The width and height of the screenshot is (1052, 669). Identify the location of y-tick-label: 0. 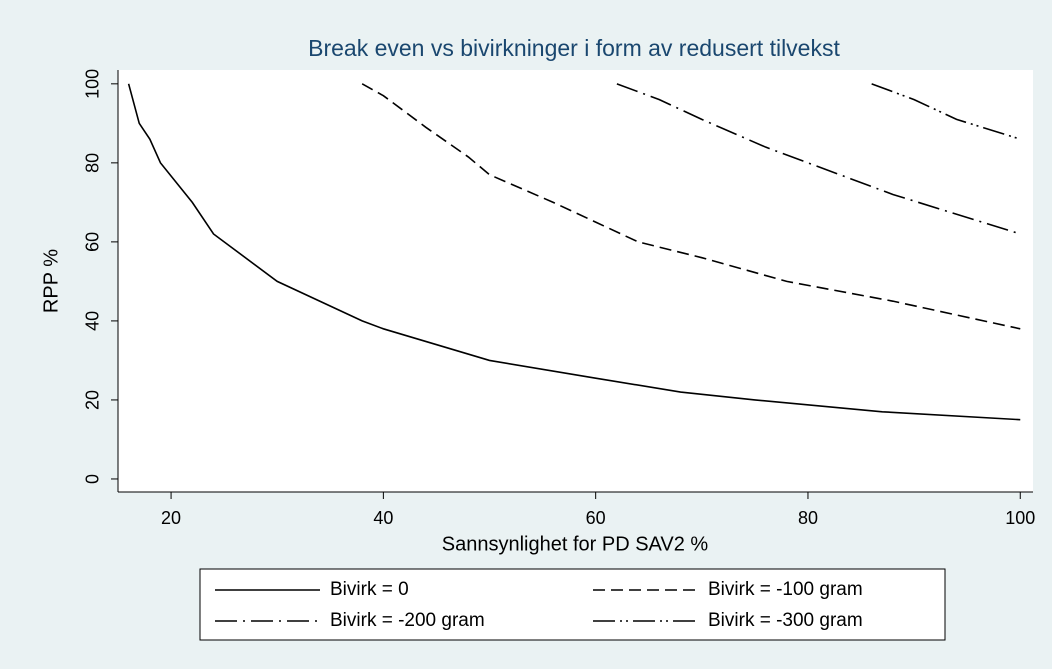
(93, 479).